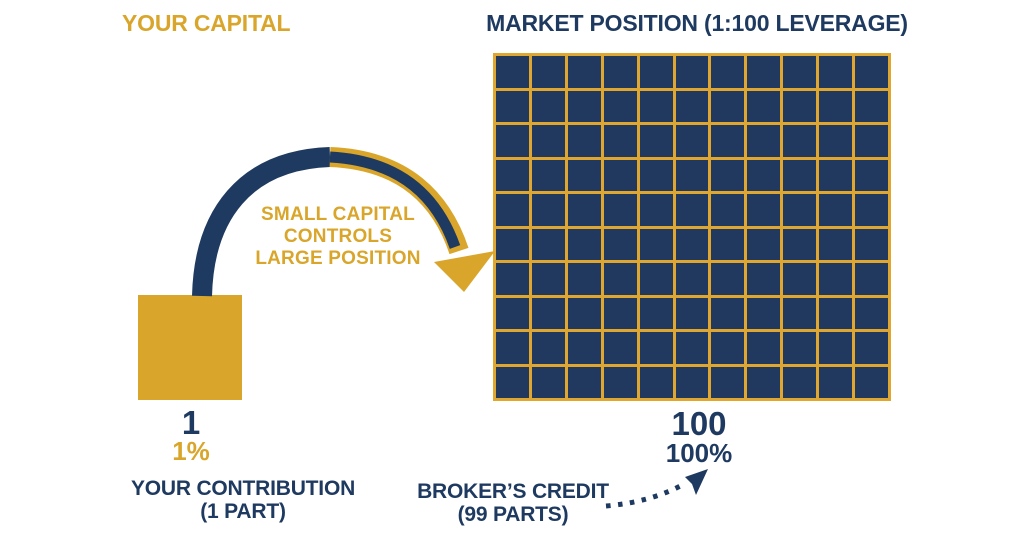 The height and width of the screenshot is (536, 1024). What do you see at coordinates (243, 488) in the screenshot?
I see `your-contribution-line1: YOUR CONTRIBUTION` at bounding box center [243, 488].